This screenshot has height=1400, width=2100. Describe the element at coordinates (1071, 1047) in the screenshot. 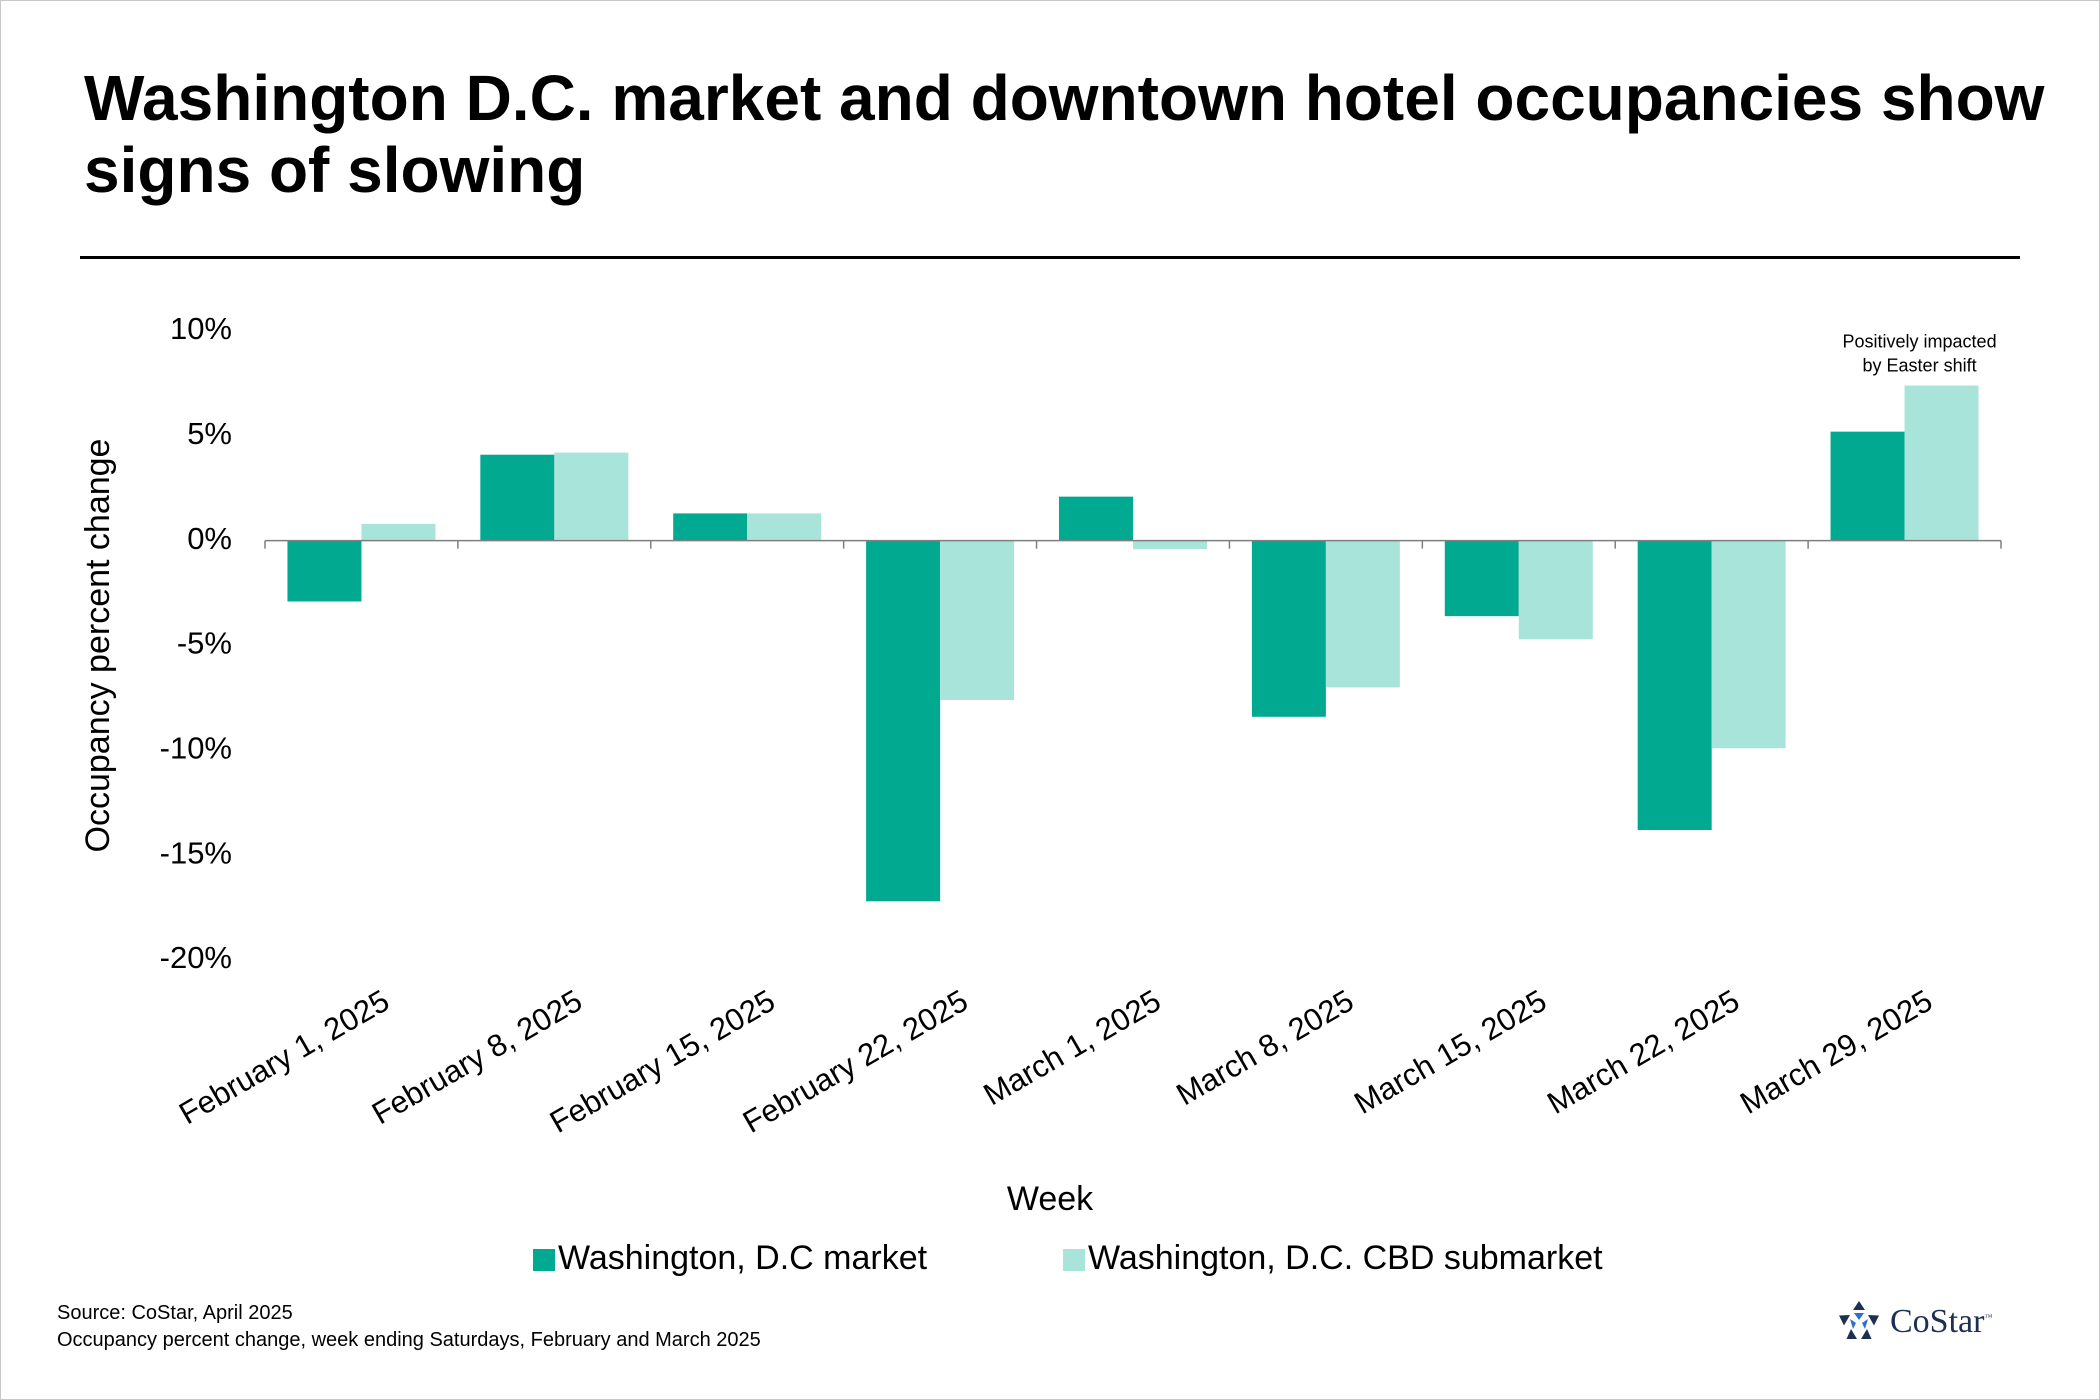

I see `x-tick-label: March 1, 2025` at that location.